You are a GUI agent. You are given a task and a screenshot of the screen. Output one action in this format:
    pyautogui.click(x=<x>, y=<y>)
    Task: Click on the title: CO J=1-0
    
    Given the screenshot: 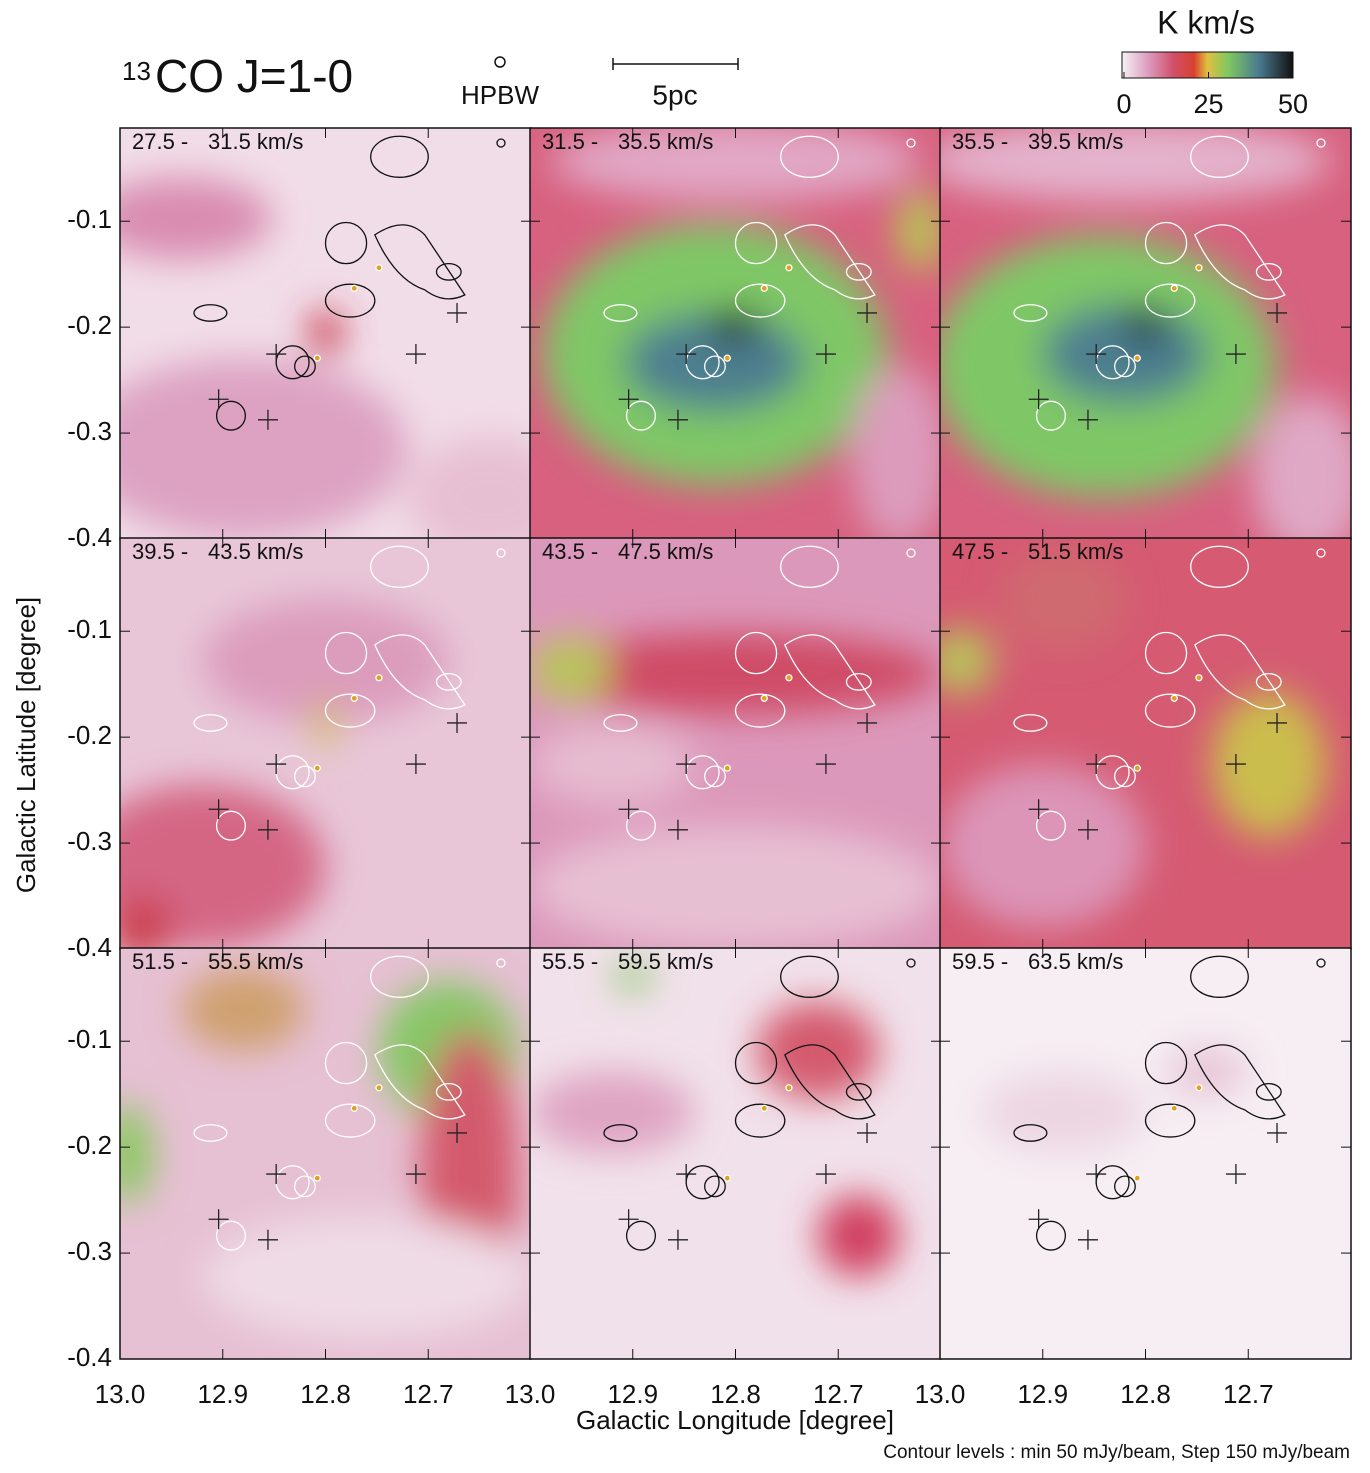 What is the action you would take?
    pyautogui.click(x=254, y=76)
    